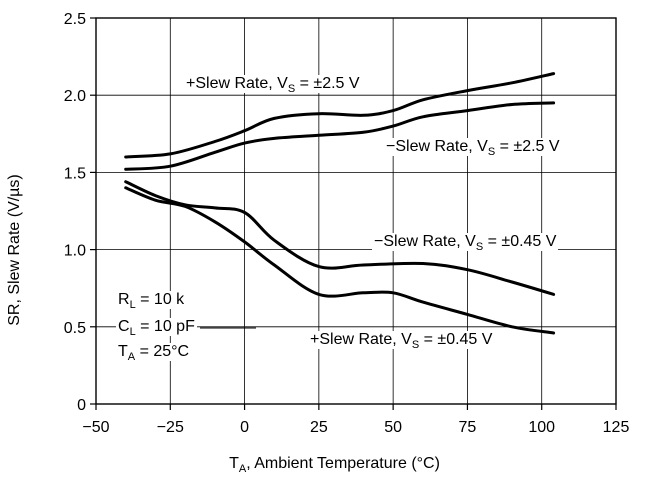  I want to click on y-tick-label: 2.5, so click(75, 19).